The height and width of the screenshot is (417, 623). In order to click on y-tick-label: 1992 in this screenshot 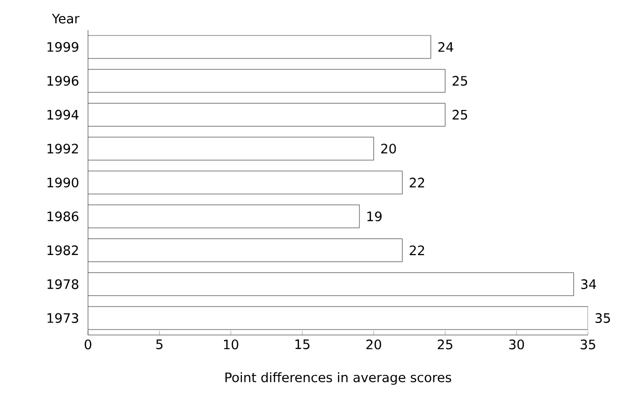, I will do `click(63, 149)`.